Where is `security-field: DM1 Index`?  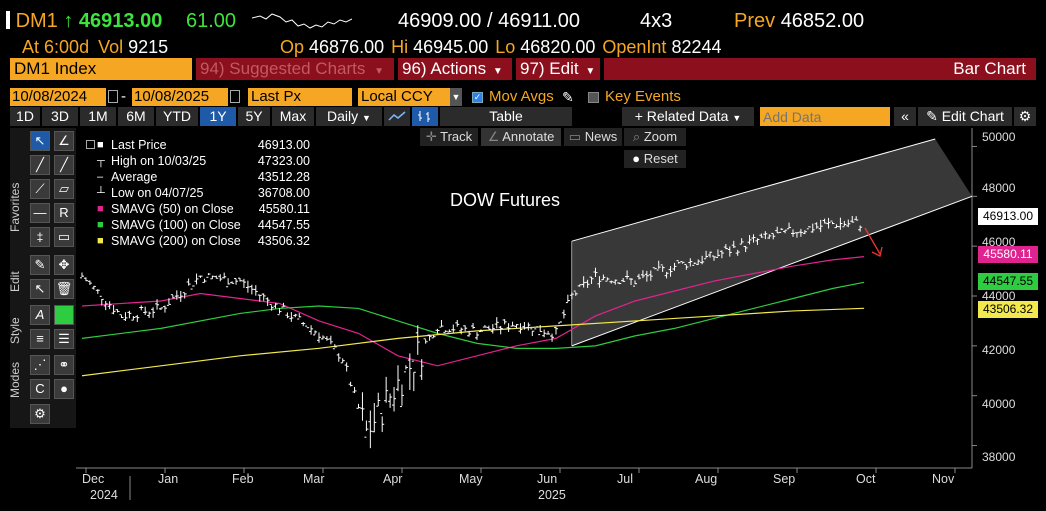 security-field: DM1 Index is located at coordinates (101, 69).